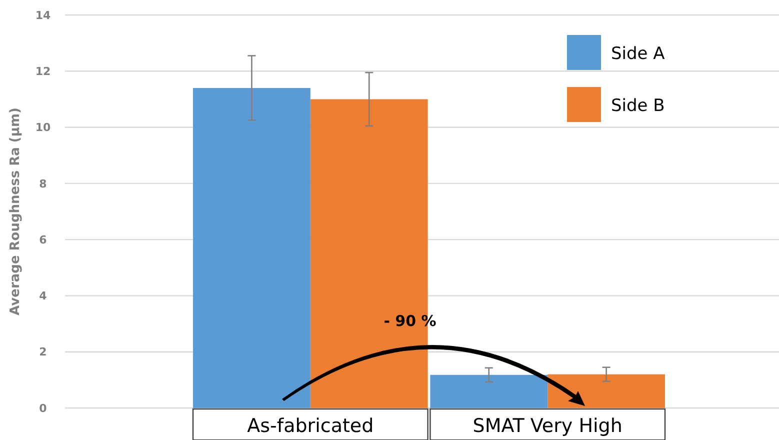  Describe the element at coordinates (638, 106) in the screenshot. I see `legend-label: Side B` at that location.